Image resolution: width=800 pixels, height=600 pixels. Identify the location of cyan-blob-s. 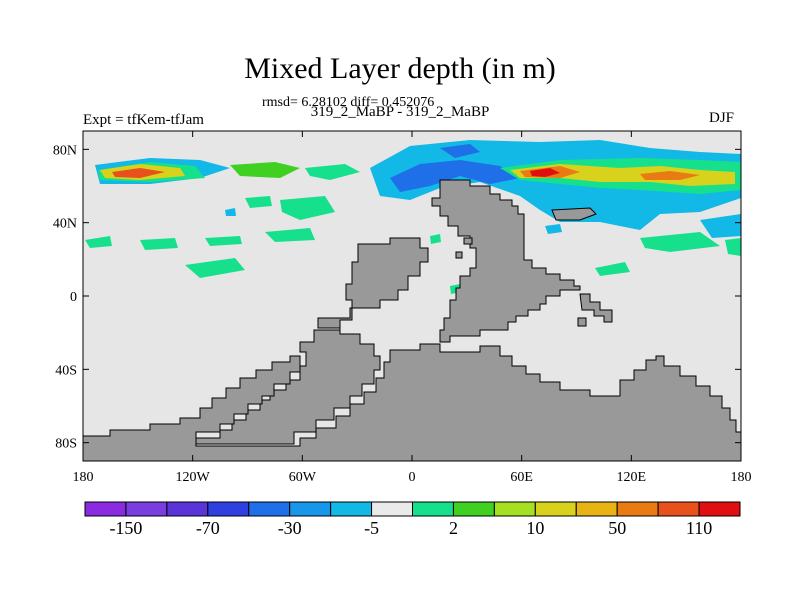
(553, 229).